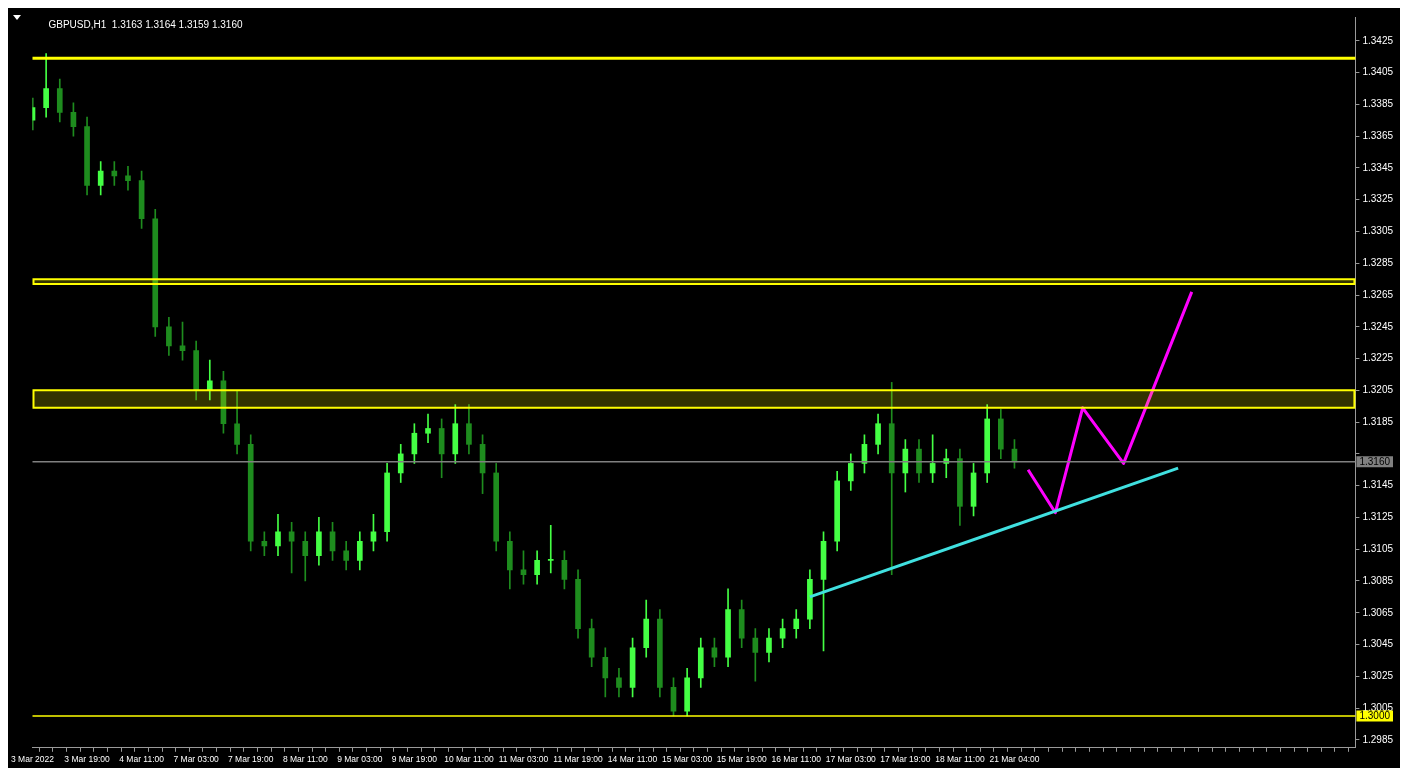  I want to click on y-tick-label: 1.3145, so click(1378, 485).